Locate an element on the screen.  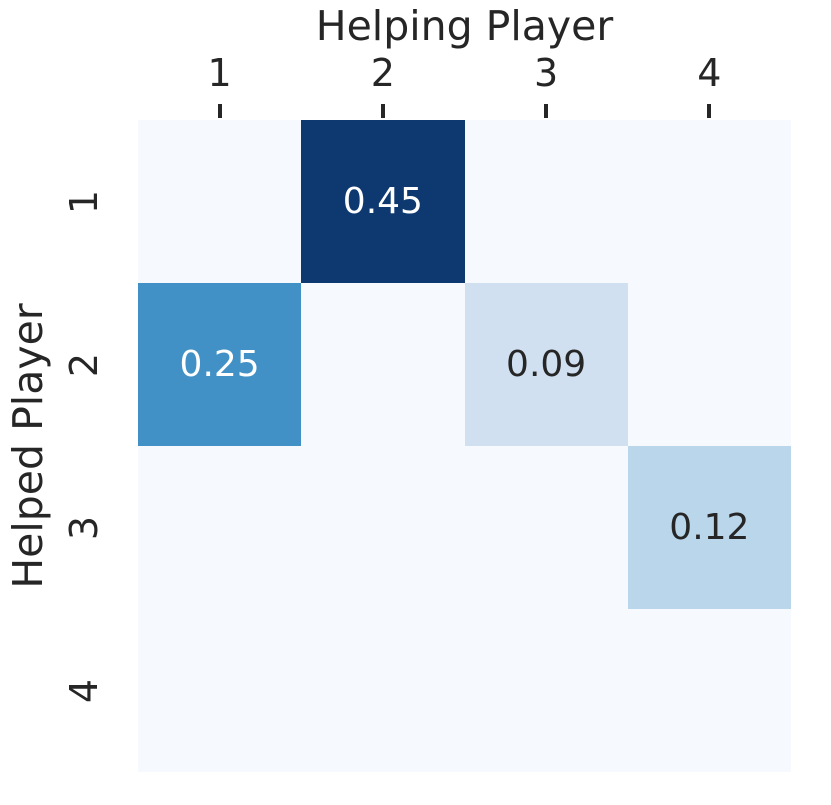
x-tick-label: 3 is located at coordinates (546, 73).